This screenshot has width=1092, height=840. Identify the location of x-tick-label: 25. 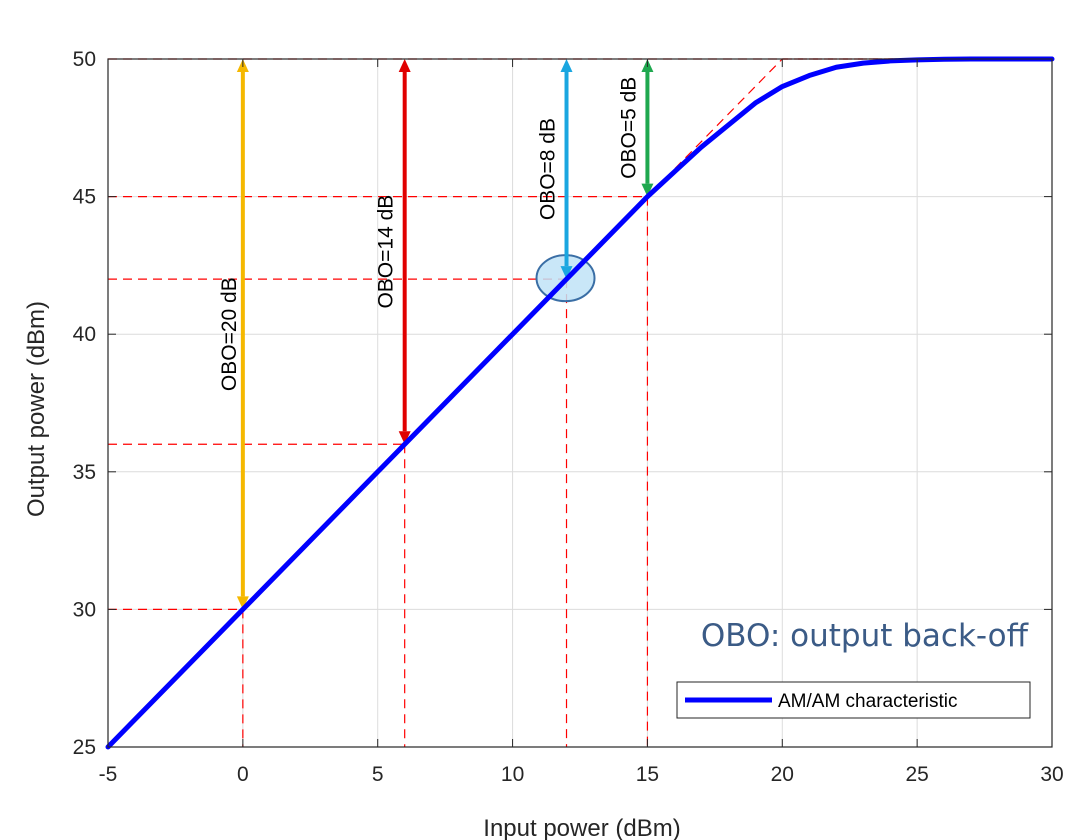
(916, 774).